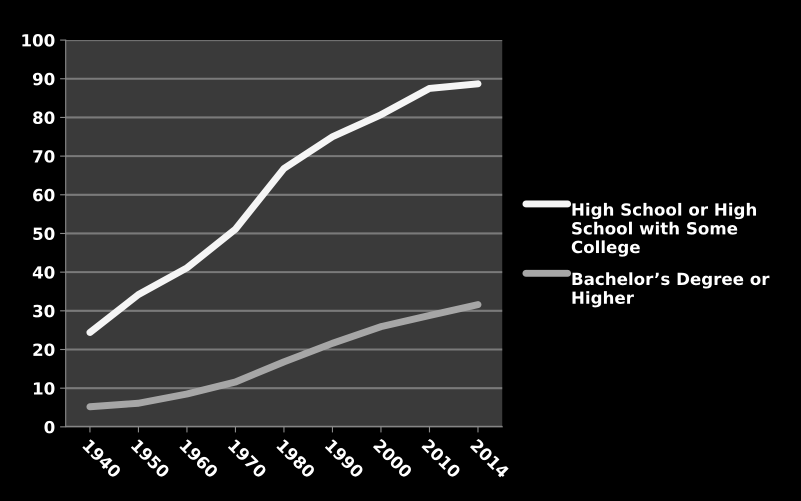  What do you see at coordinates (43, 233) in the screenshot?
I see `y-tick-label: 50` at bounding box center [43, 233].